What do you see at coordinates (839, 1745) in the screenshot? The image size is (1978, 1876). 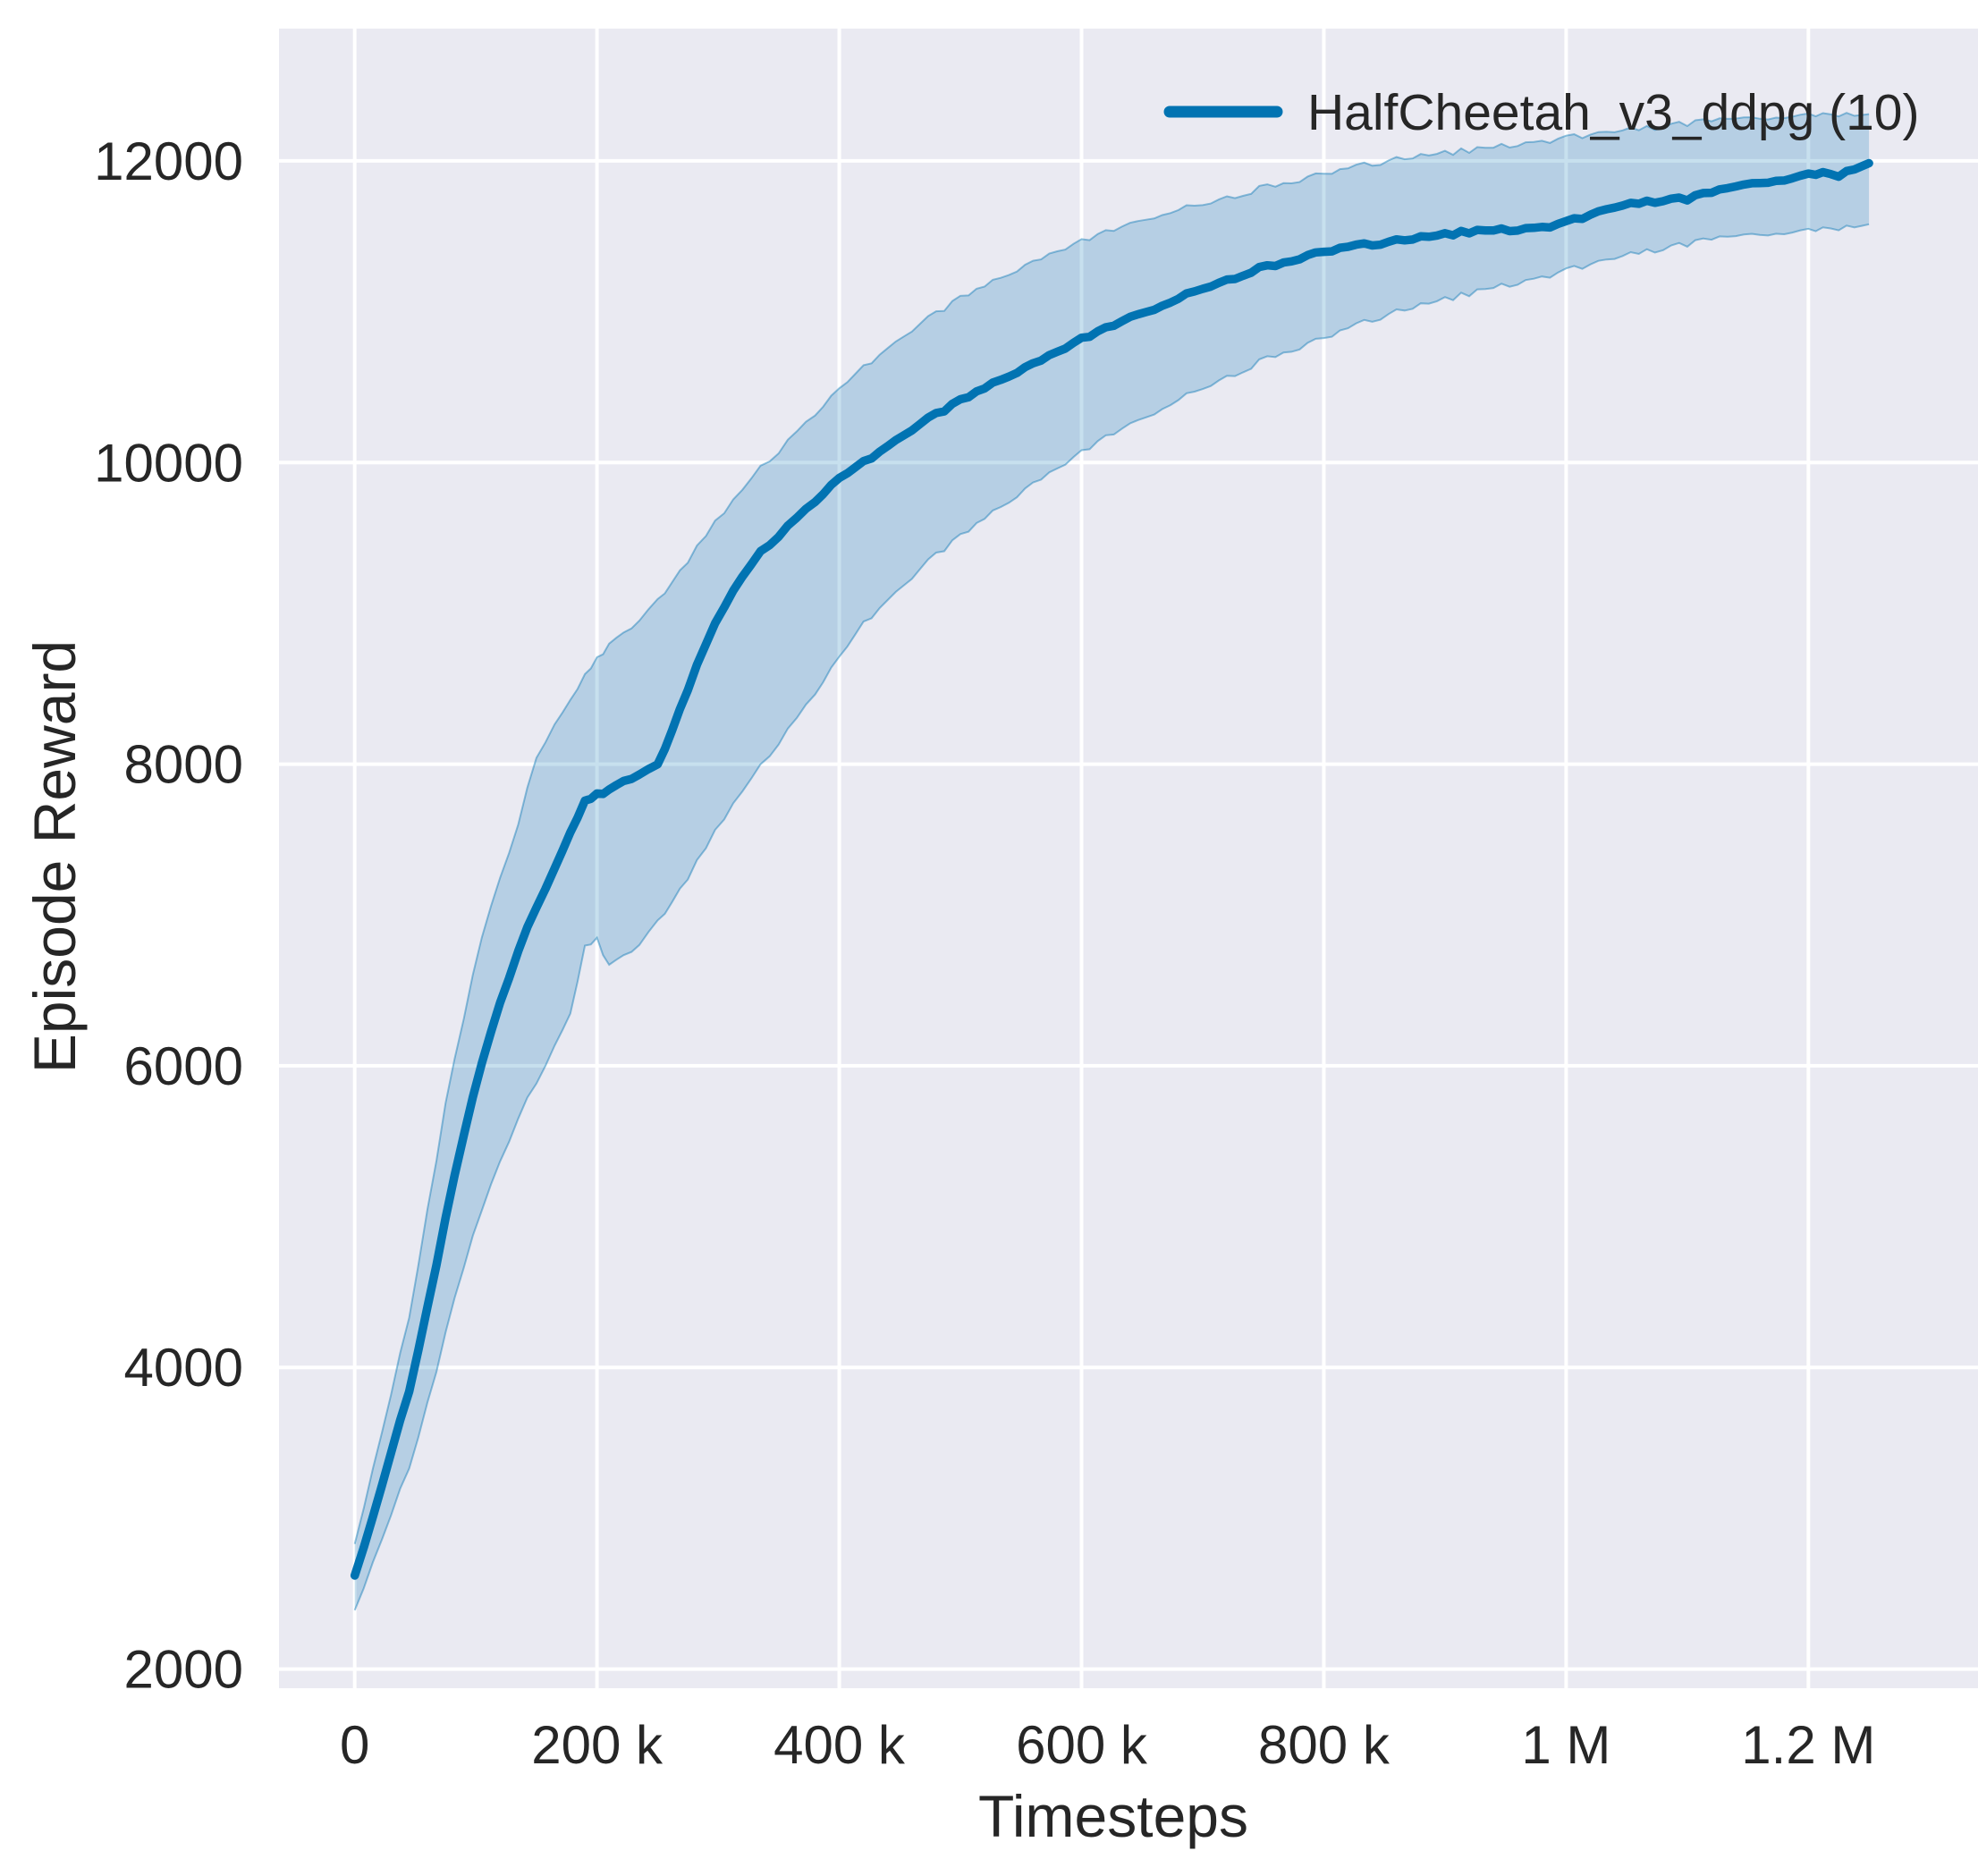 I see `x-tick-label: 400 k` at bounding box center [839, 1745].